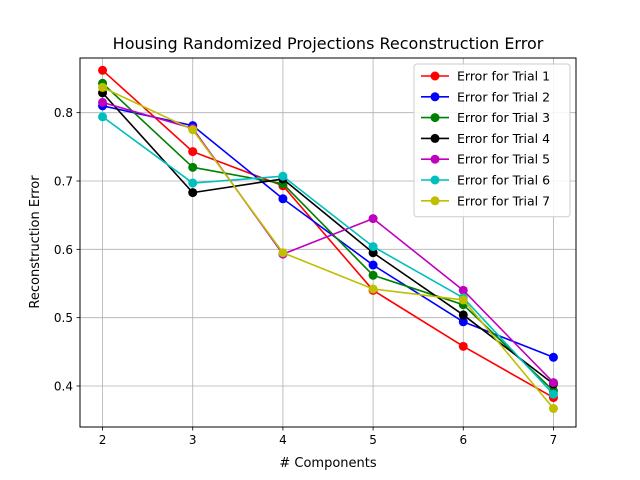 The height and width of the screenshot is (480, 640). What do you see at coordinates (503, 138) in the screenshot?
I see `legend-label: Error for Trial 4` at bounding box center [503, 138].